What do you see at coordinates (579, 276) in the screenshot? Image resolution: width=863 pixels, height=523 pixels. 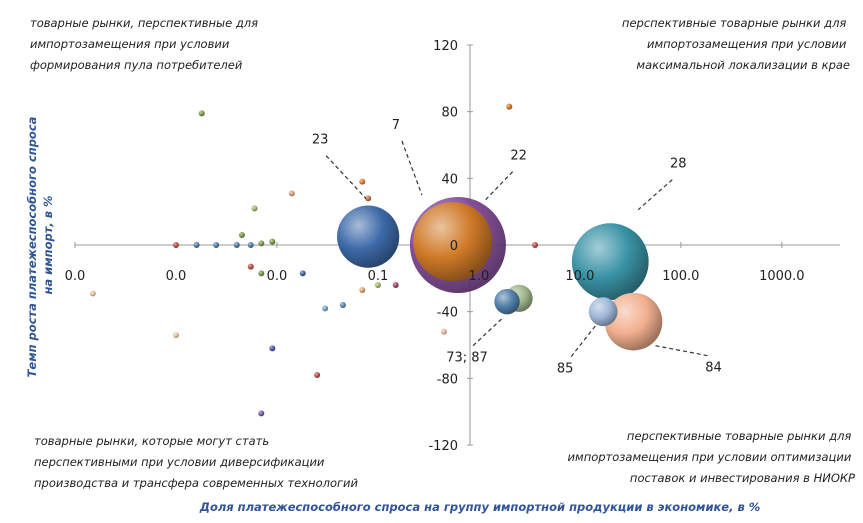 I see `x-tick-label: 10.0` at bounding box center [579, 276].